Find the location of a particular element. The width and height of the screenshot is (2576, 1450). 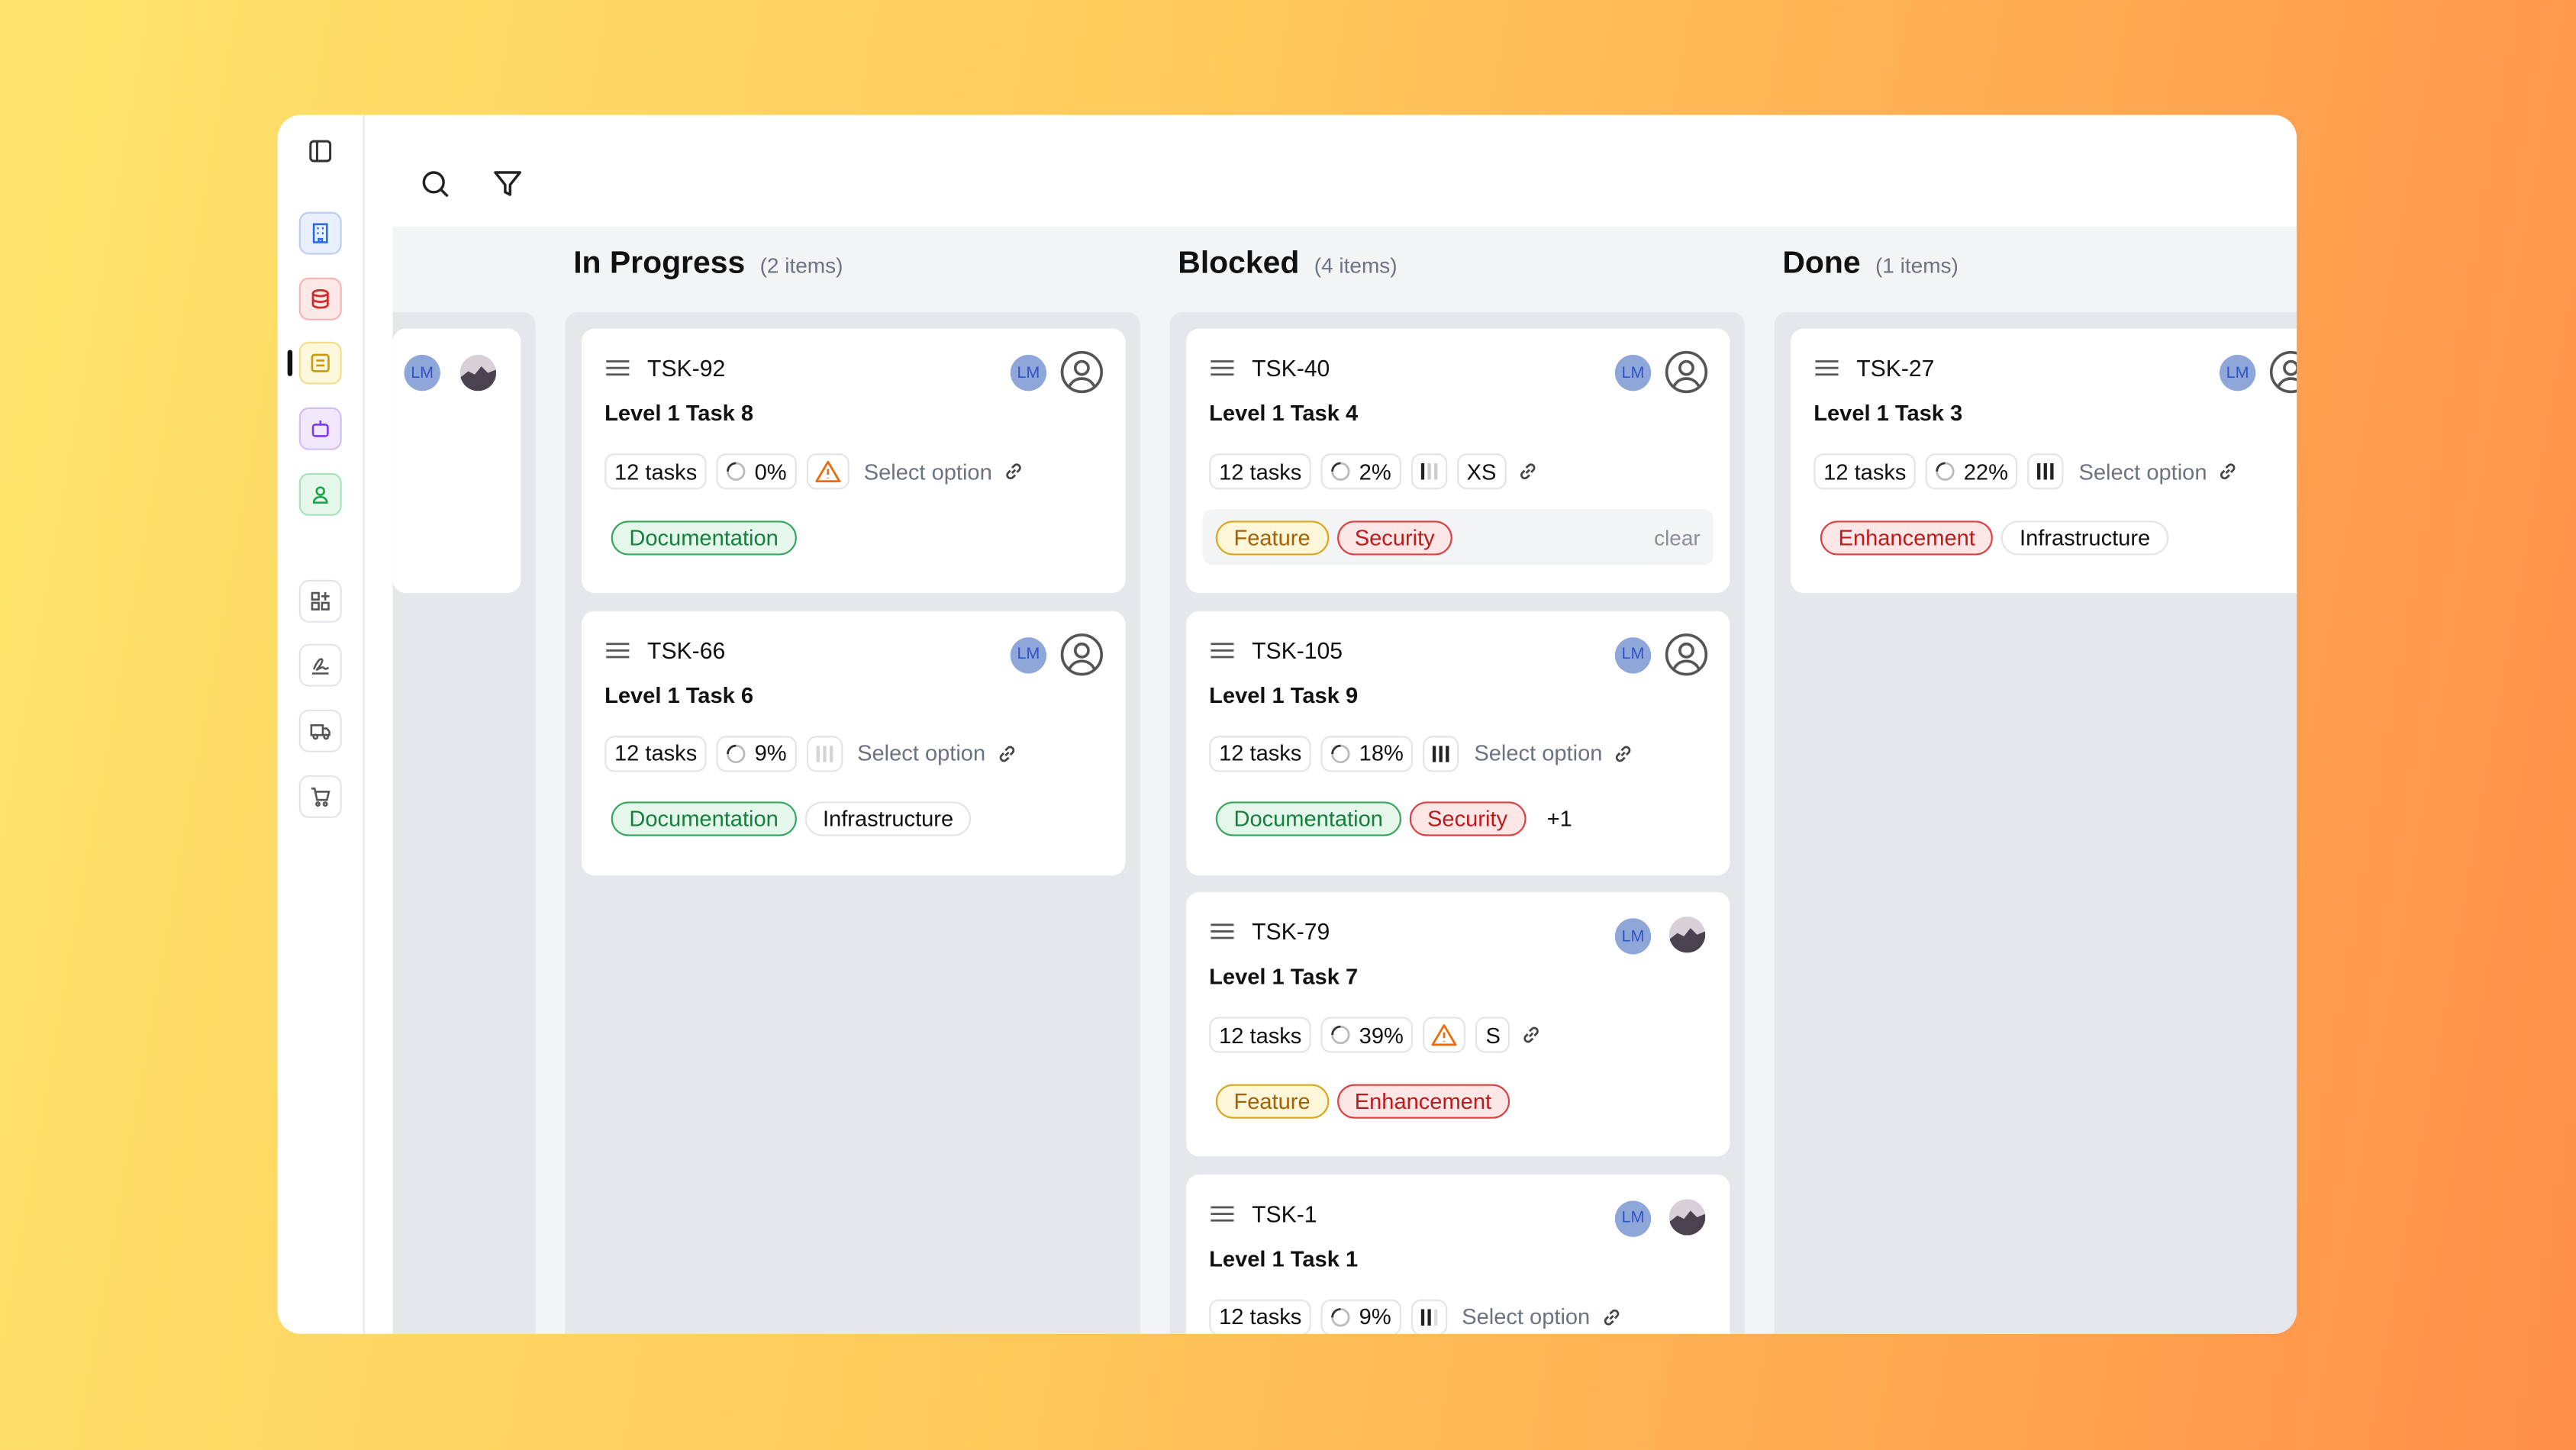

column-count: (4 items) is located at coordinates (1356, 265).